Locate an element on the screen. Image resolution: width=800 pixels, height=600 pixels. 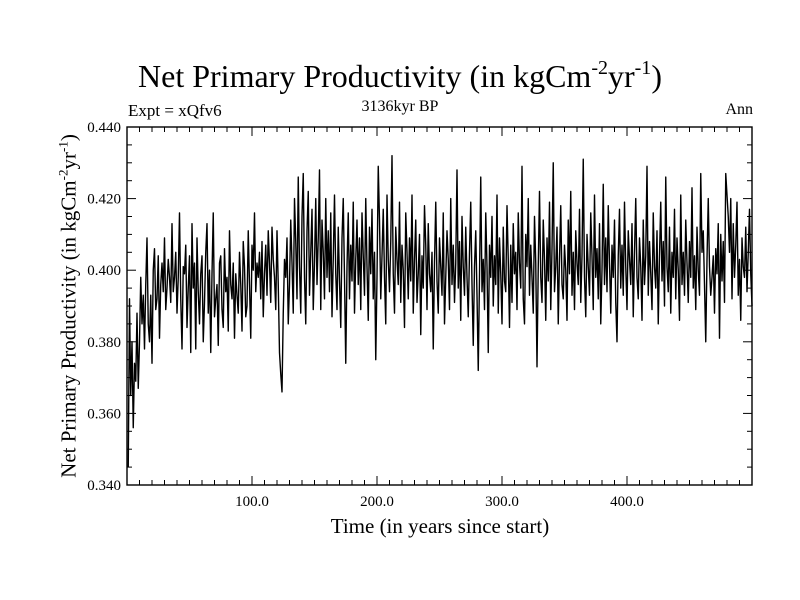
x-tick-label: 400.0 is located at coordinates (627, 502).